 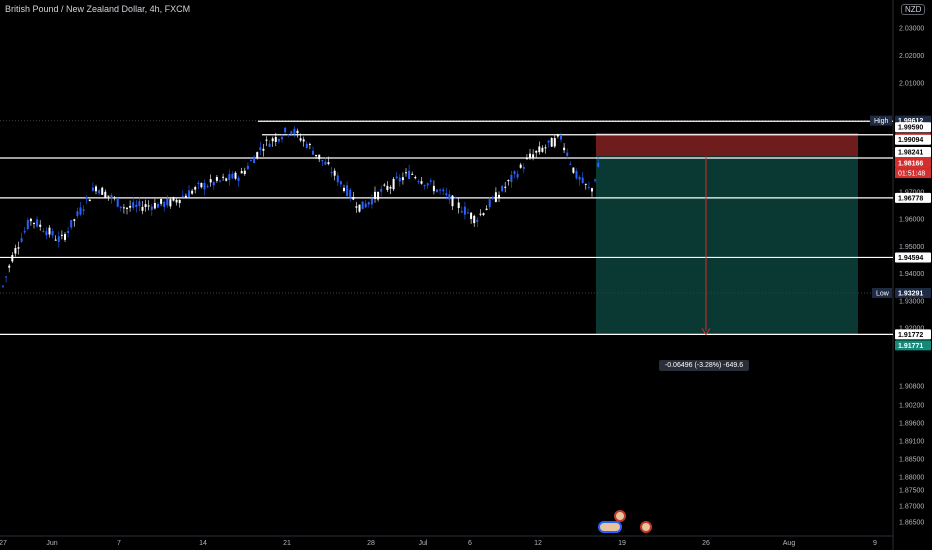 What do you see at coordinates (610, 527) in the screenshot?
I see `news-icon` at bounding box center [610, 527].